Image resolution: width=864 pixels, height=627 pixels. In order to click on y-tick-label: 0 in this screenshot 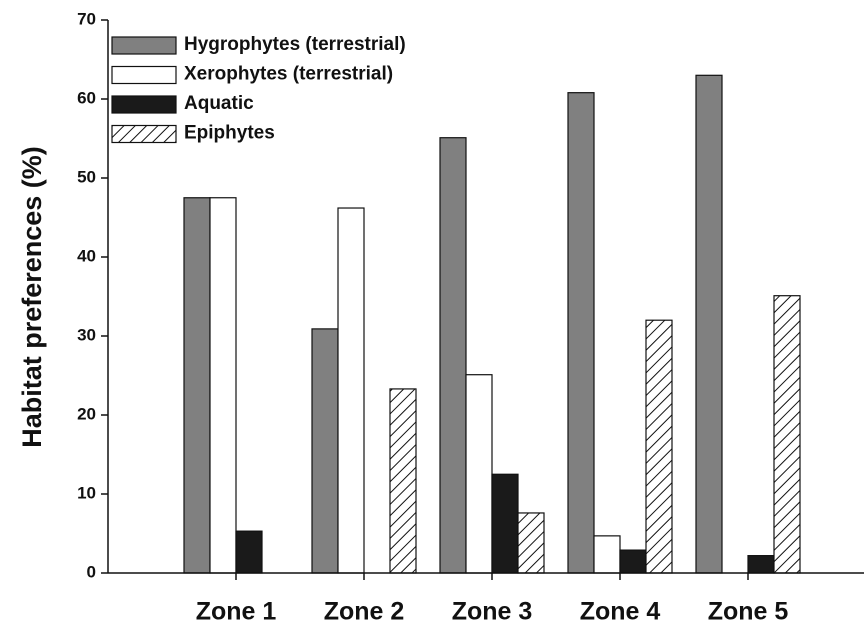, I will do `click(91, 571)`.